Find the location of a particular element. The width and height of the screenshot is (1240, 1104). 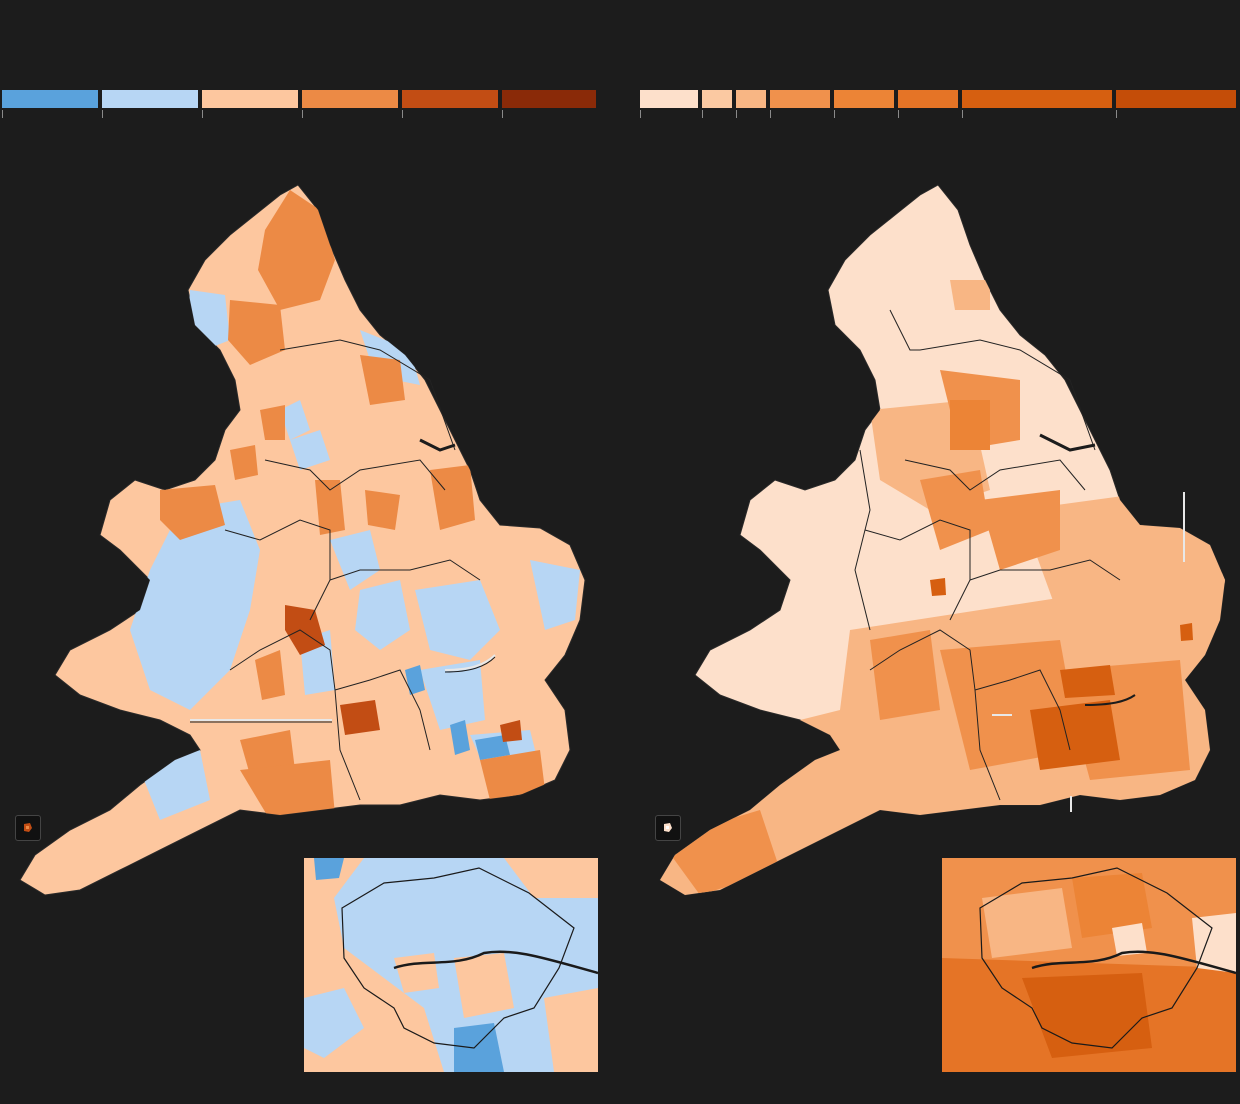

right-legend is located at coordinates (940, 105).